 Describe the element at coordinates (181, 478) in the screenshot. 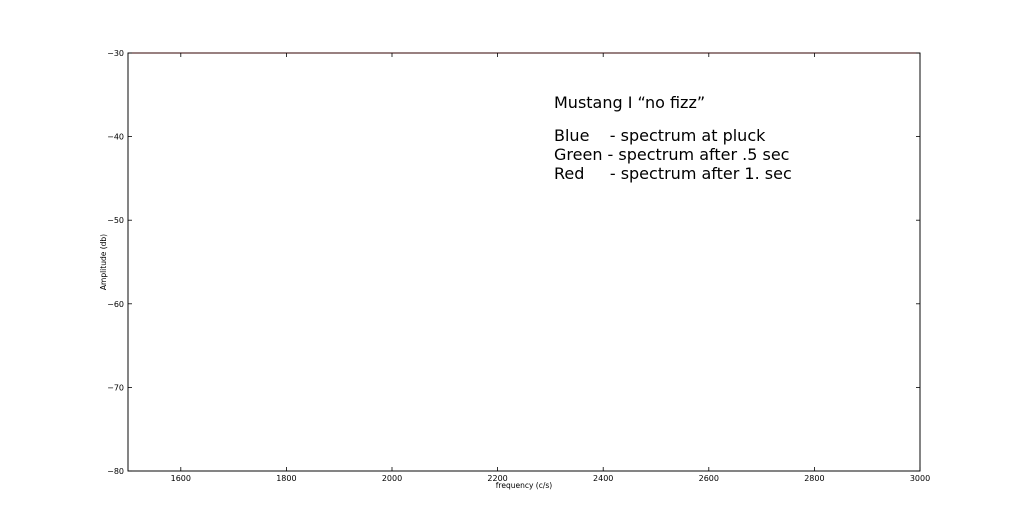

I see `x-tick-label: 1600` at that location.